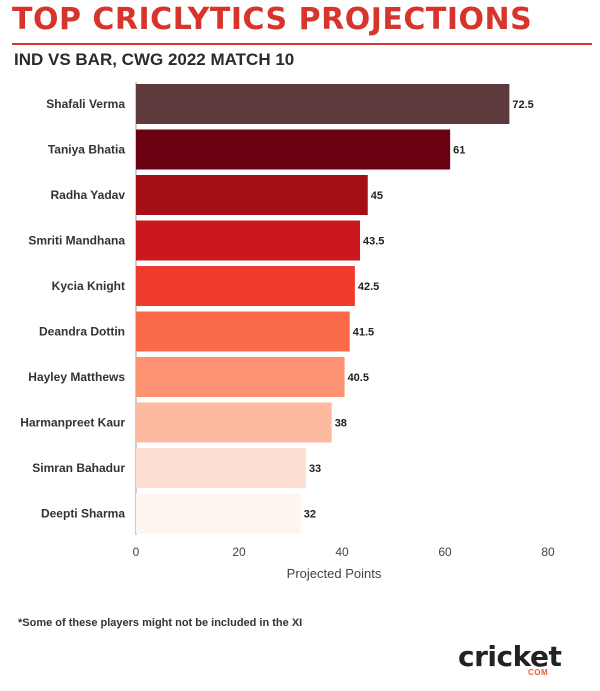 The width and height of the screenshot is (600, 691). What do you see at coordinates (342, 552) in the screenshot?
I see `x-tick-label: 40` at bounding box center [342, 552].